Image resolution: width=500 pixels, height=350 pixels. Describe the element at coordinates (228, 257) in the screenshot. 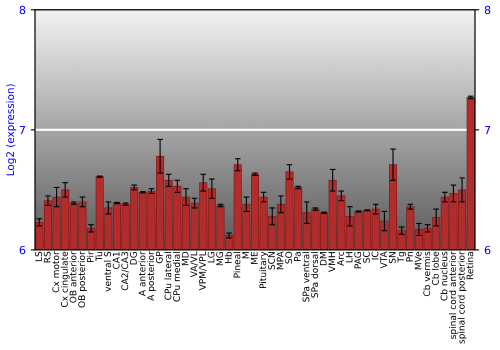

I see `x-tick-label: Hb` at that location.